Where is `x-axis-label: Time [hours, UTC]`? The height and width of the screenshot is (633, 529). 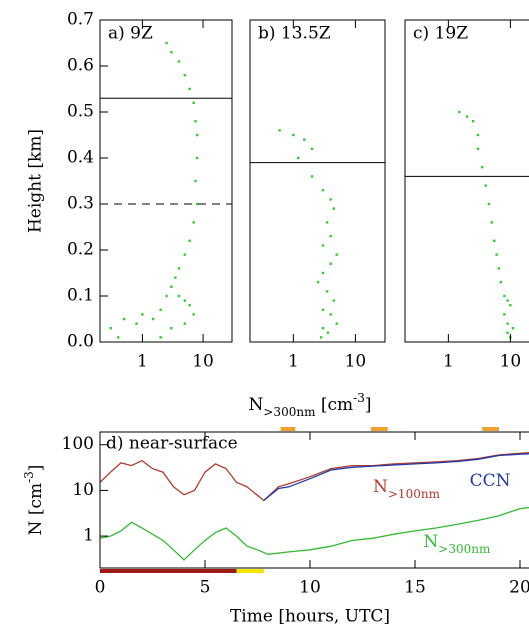 x-axis-label: Time [hours, UTC] is located at coordinates (310, 617).